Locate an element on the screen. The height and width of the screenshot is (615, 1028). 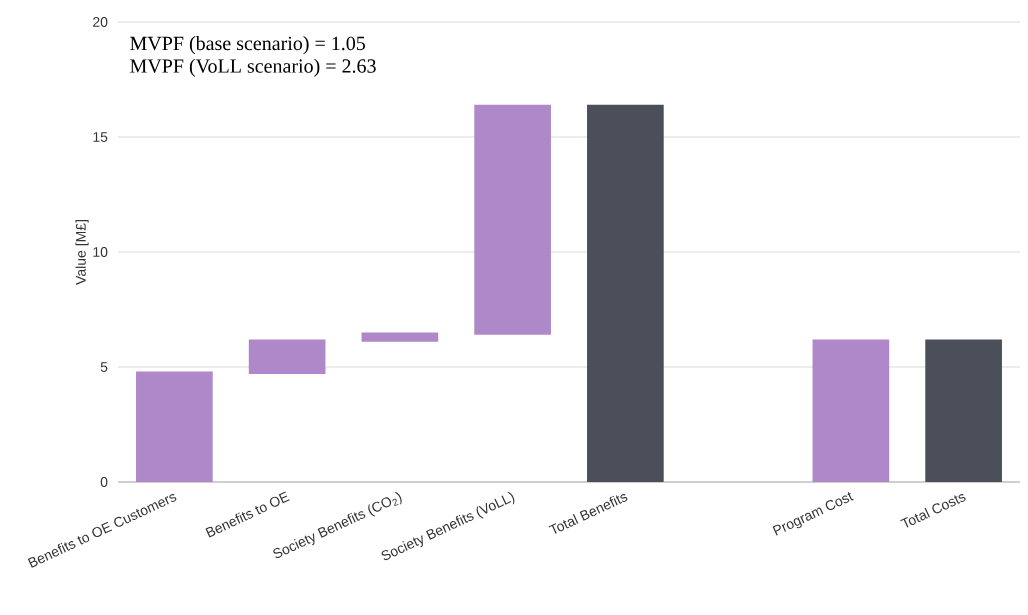
y-axis-title: Value [M£] is located at coordinates (82, 252).